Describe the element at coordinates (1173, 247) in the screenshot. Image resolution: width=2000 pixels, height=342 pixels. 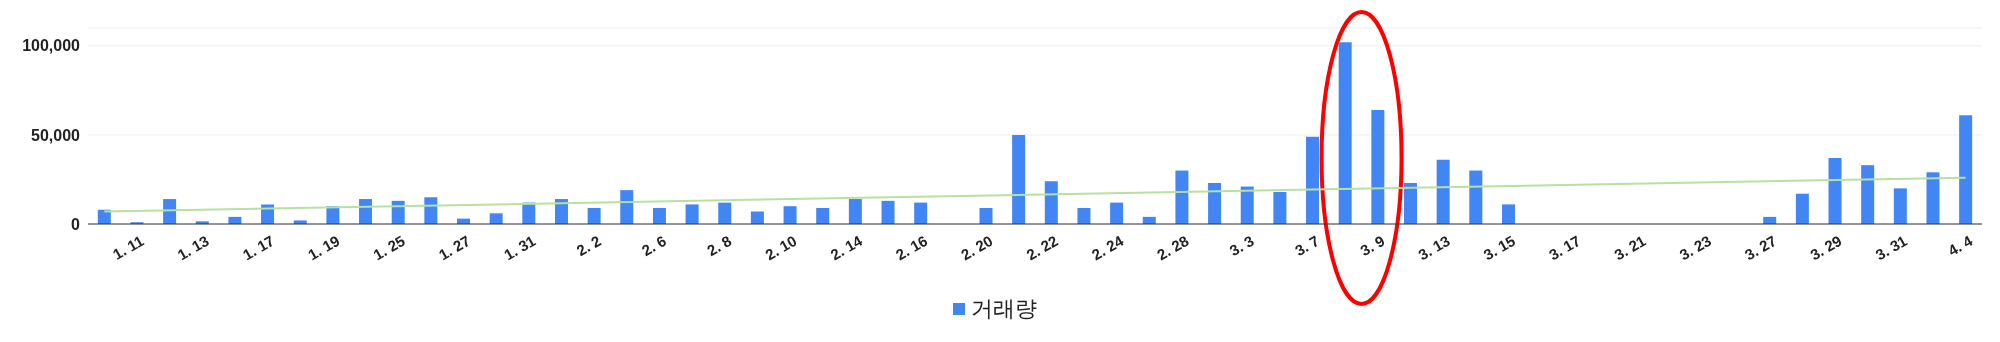
I see `x-tick-label: 2. 28` at that location.